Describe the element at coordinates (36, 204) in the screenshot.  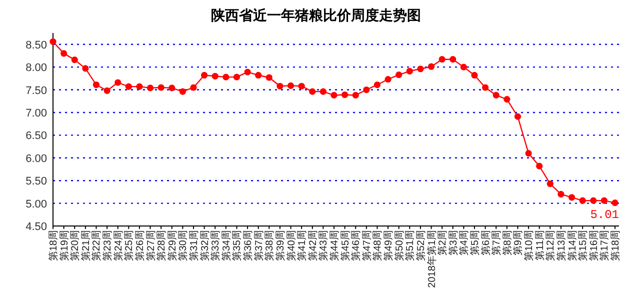
I see `y-tick-label: 5.00` at that location.